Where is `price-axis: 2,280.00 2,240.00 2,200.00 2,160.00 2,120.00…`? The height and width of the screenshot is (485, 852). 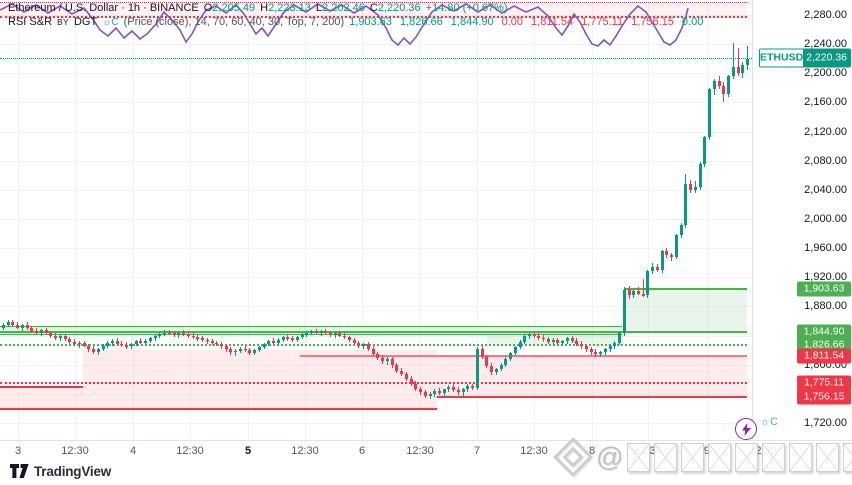 price-axis: 2,280.00 2,240.00 2,200.00 2,160.00 2,120.00… is located at coordinates (802, 220).